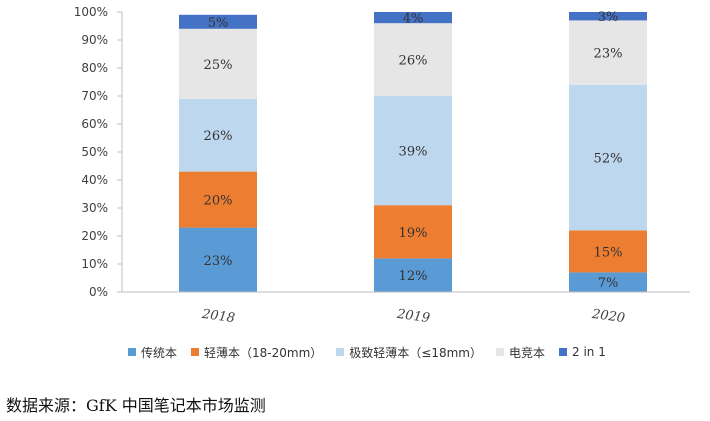 This screenshot has width=710, height=421. I want to click on legend-label: 极致轻薄本（≤18mm）, so click(415, 352).